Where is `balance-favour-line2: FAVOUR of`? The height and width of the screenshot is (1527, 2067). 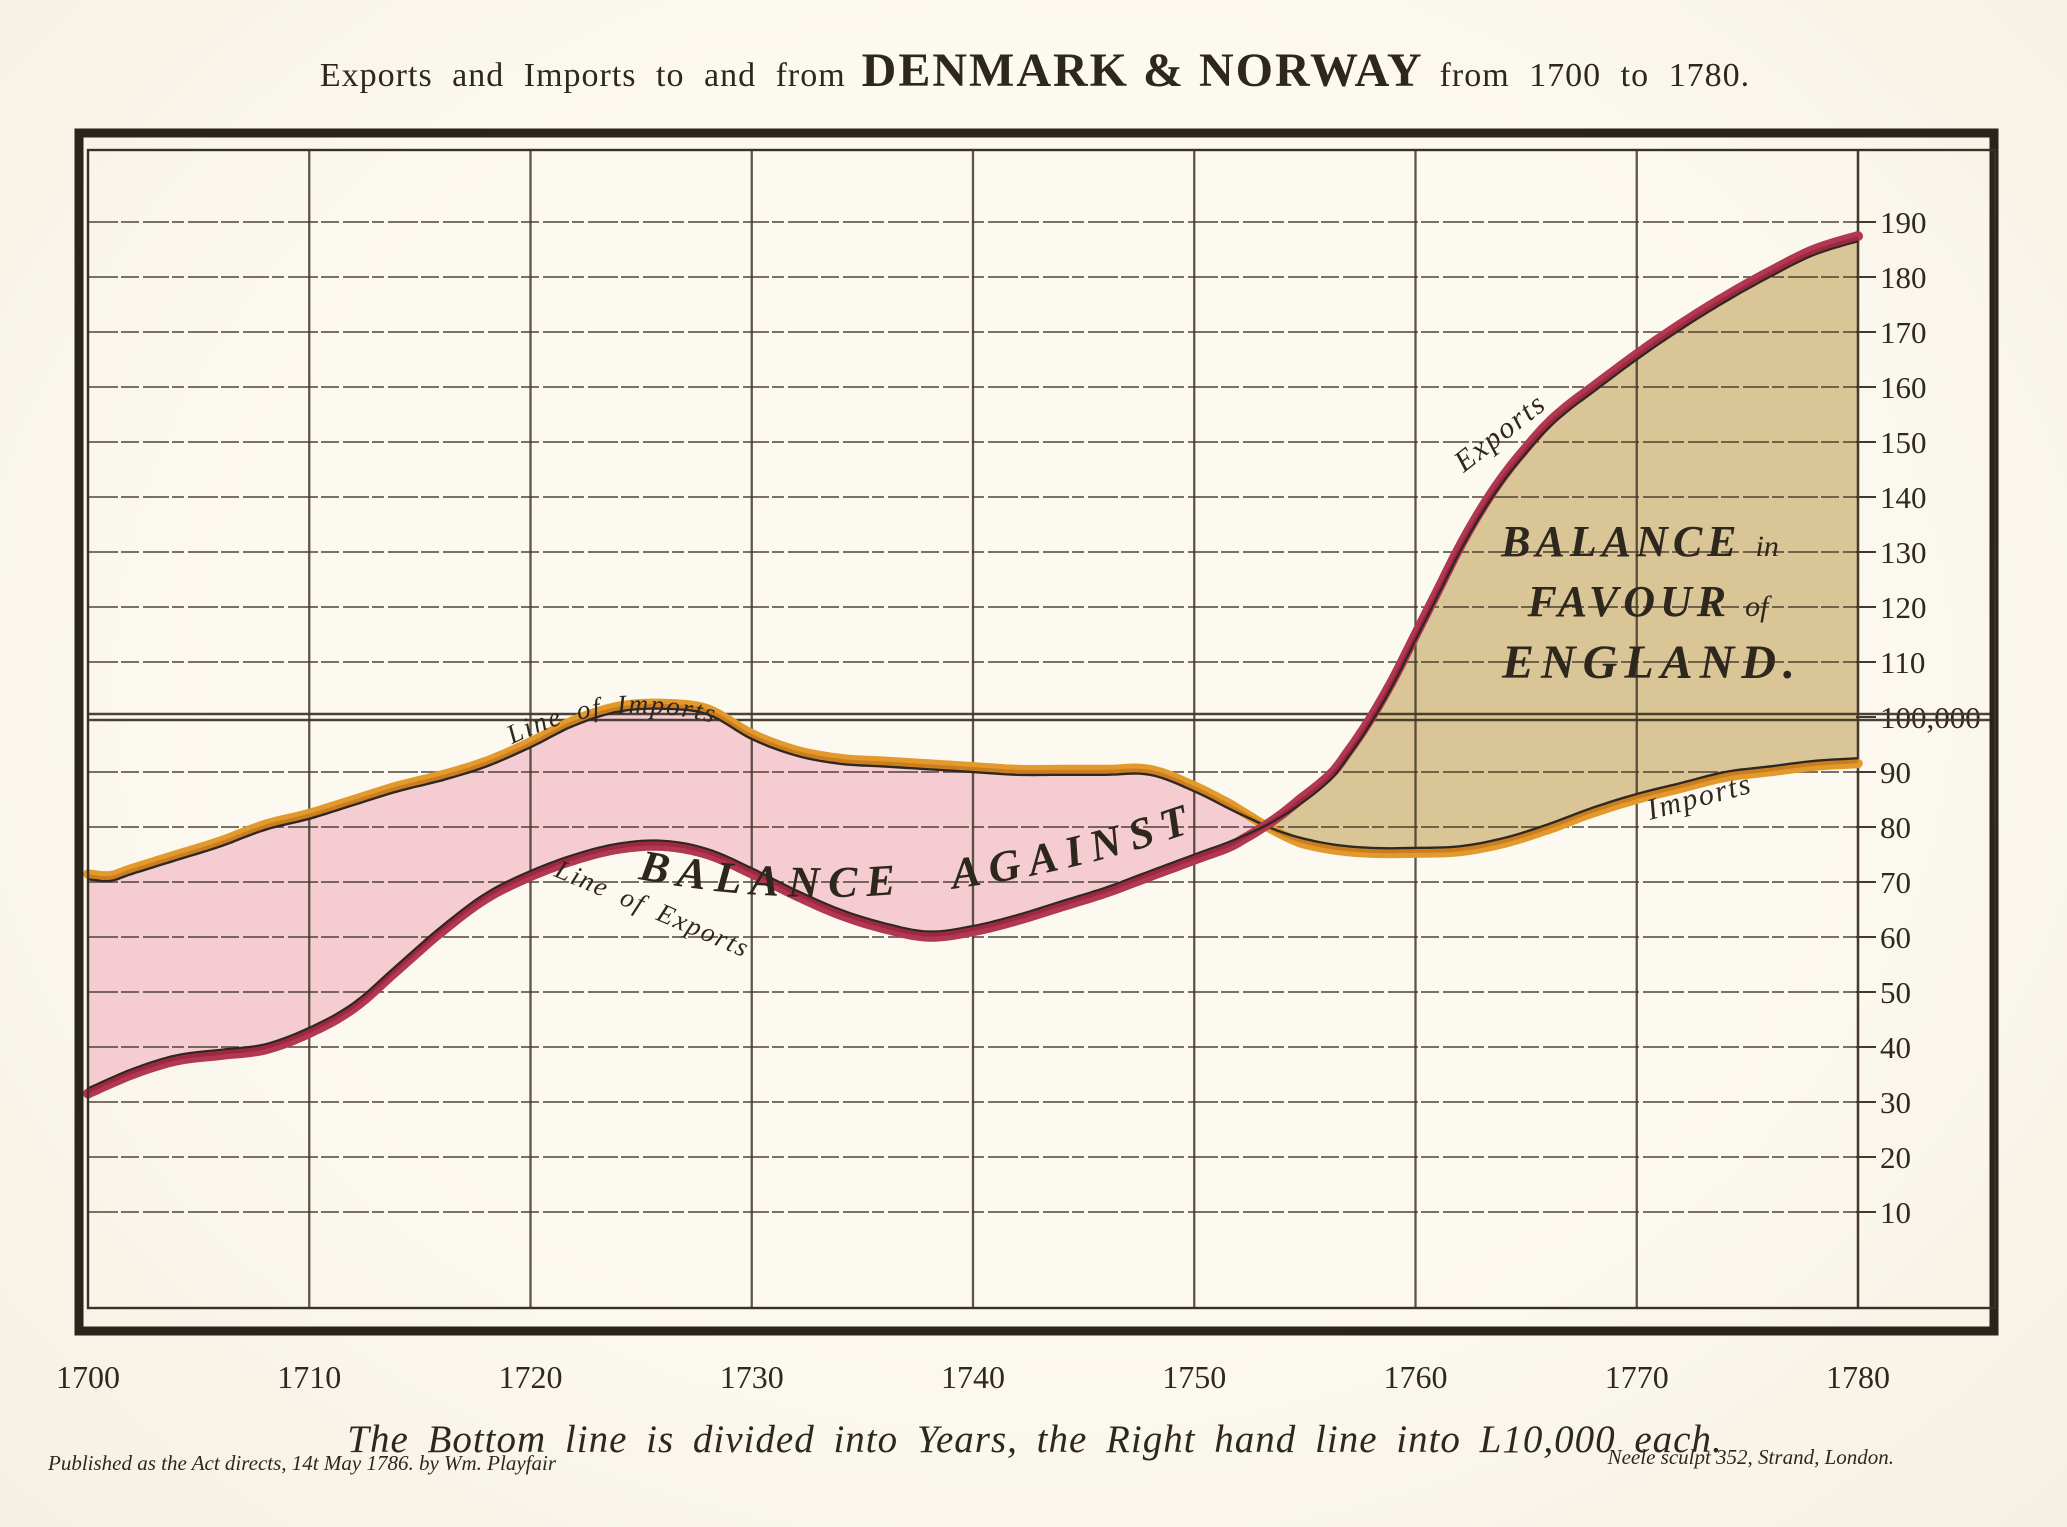
balance-favour-line2: FAVOUR of is located at coordinates (1650, 601).